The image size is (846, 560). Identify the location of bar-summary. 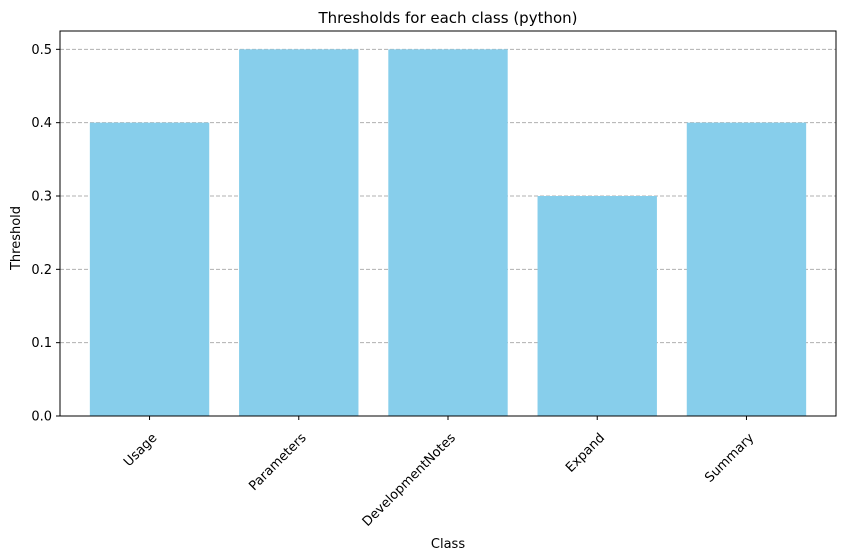
(746, 269).